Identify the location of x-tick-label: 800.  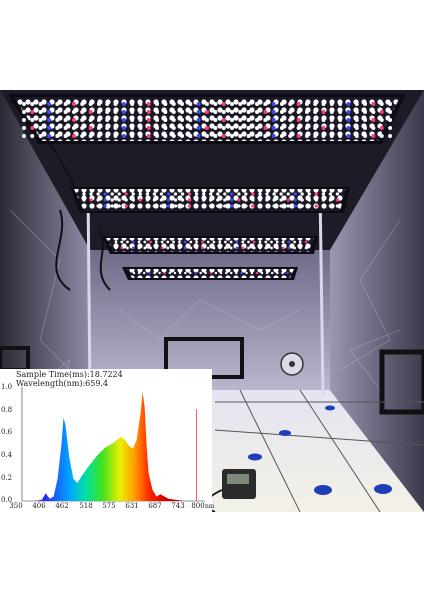
(198, 506).